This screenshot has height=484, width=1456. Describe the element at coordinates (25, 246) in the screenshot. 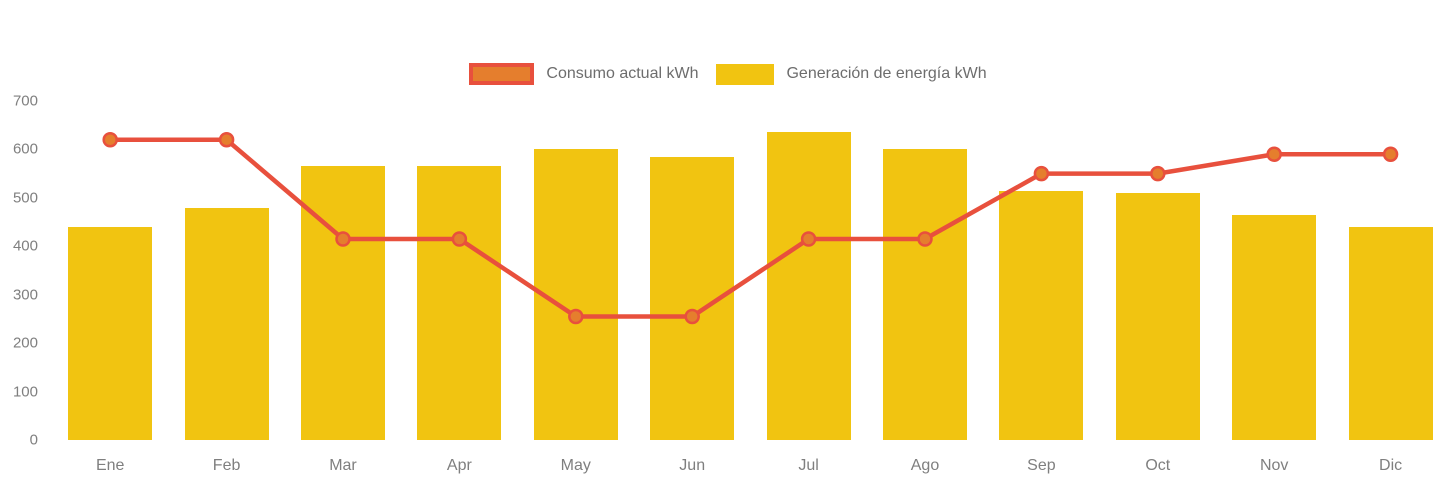

I see `y-tick-label-400: 400` at that location.